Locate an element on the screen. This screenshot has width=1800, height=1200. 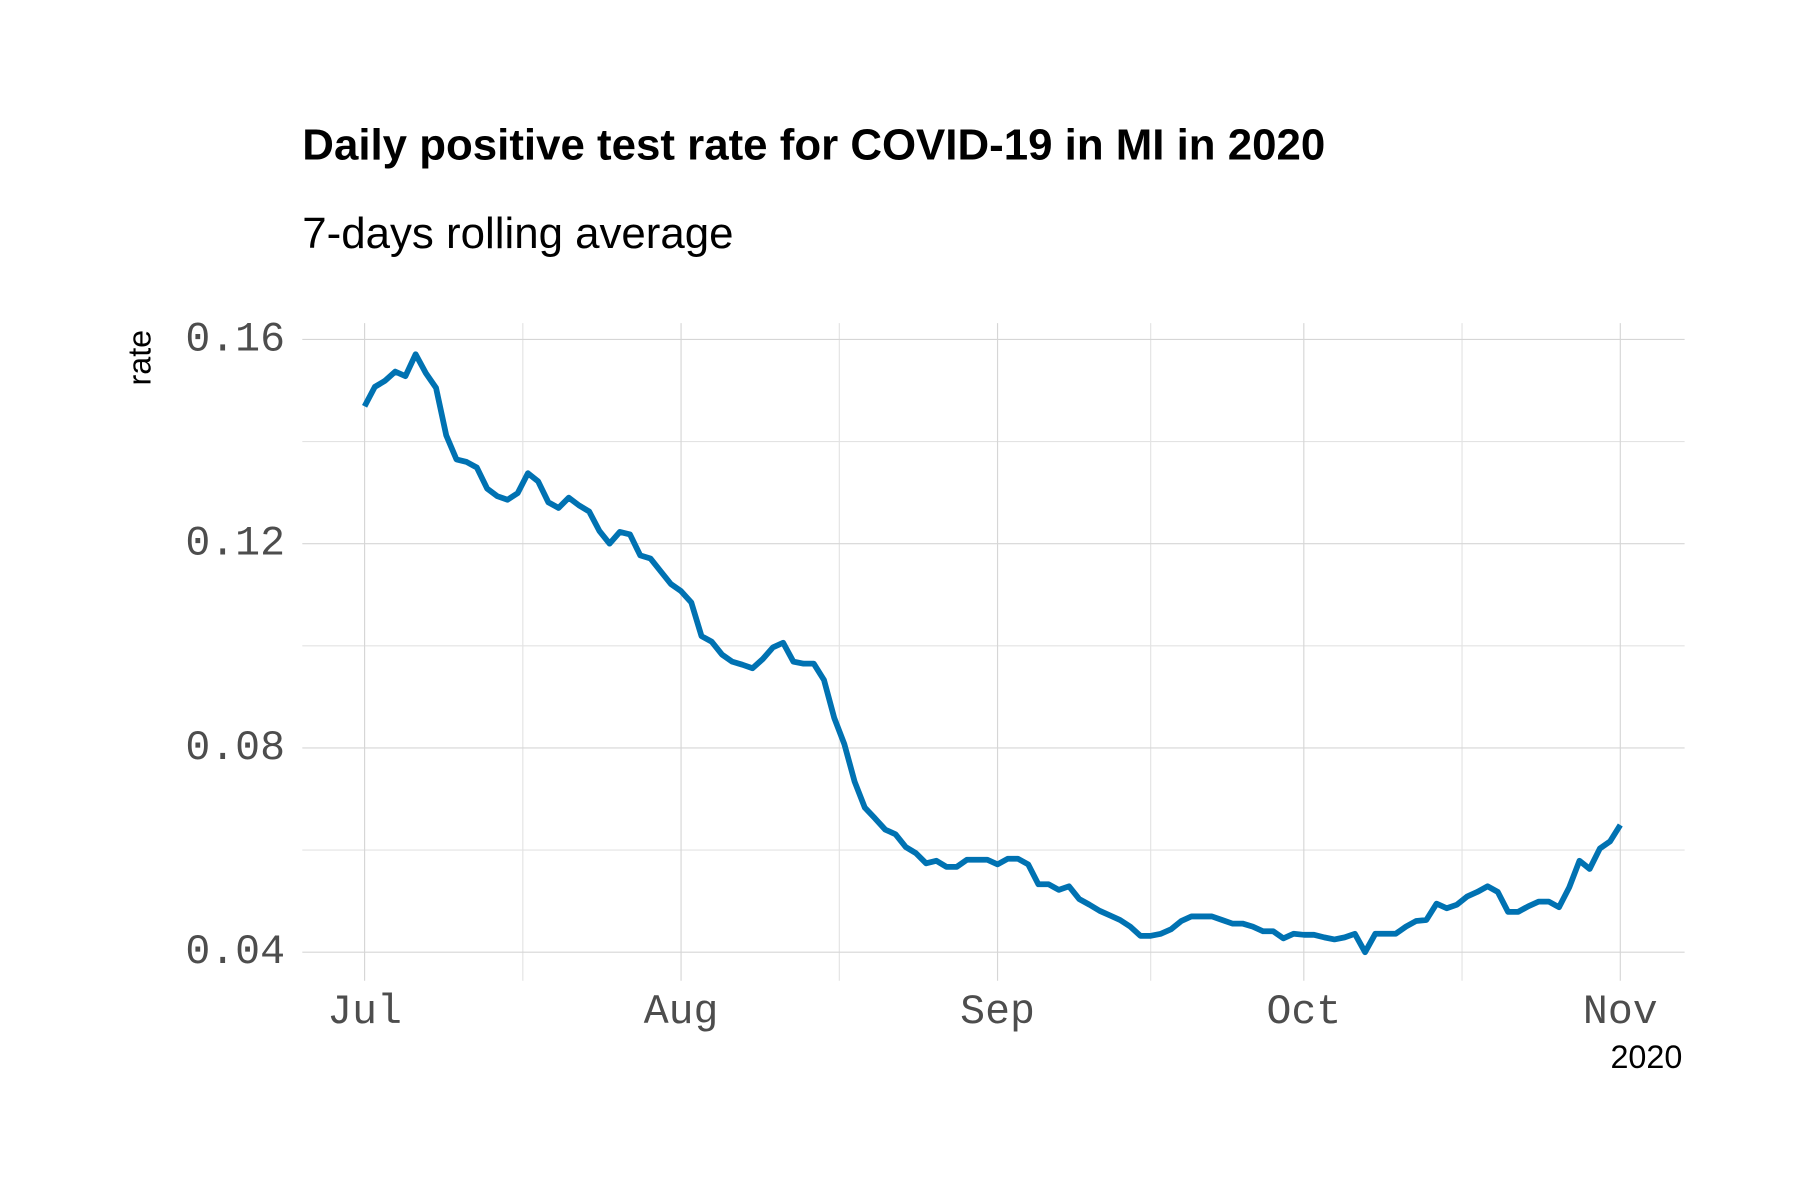
x-tick-label: Nov is located at coordinates (1620, 1012).